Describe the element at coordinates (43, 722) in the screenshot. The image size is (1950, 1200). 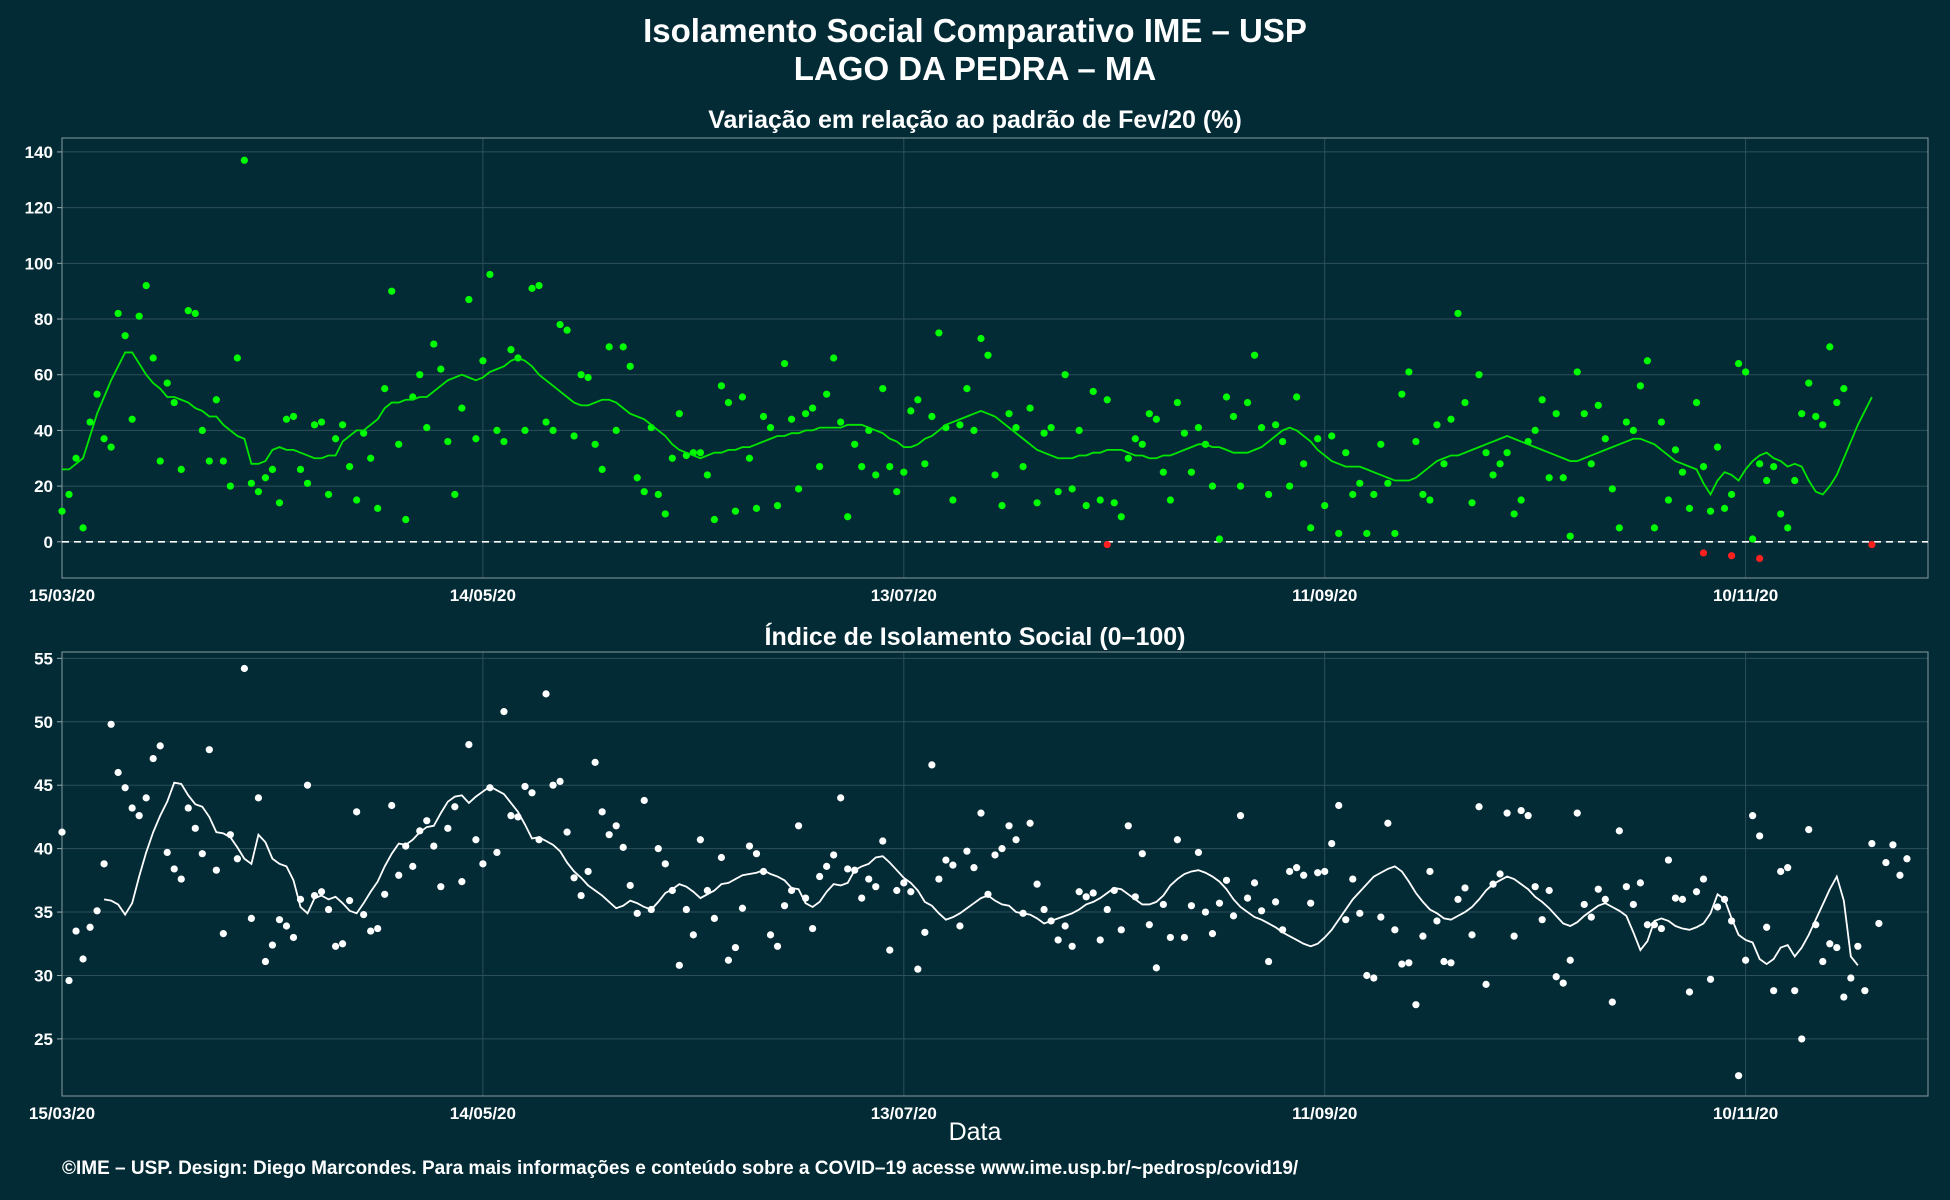
I see `y-tick-label: 50` at that location.